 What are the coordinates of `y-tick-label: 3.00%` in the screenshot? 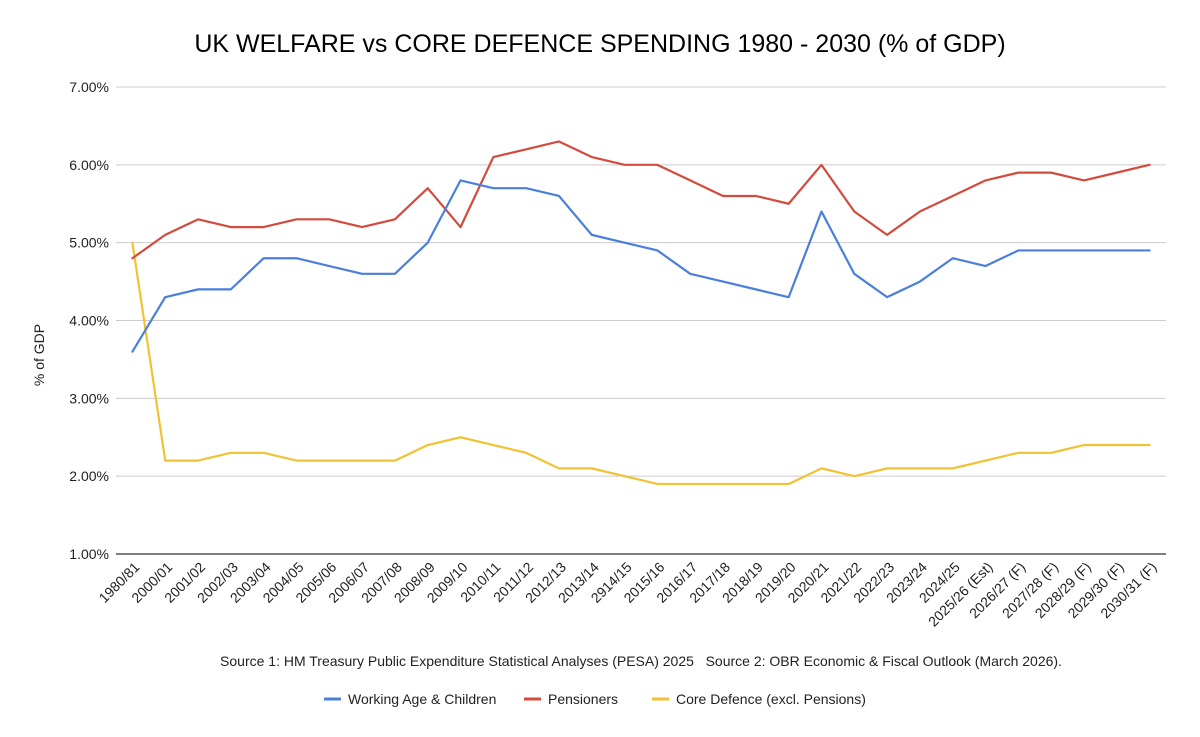 It's located at (89, 398).